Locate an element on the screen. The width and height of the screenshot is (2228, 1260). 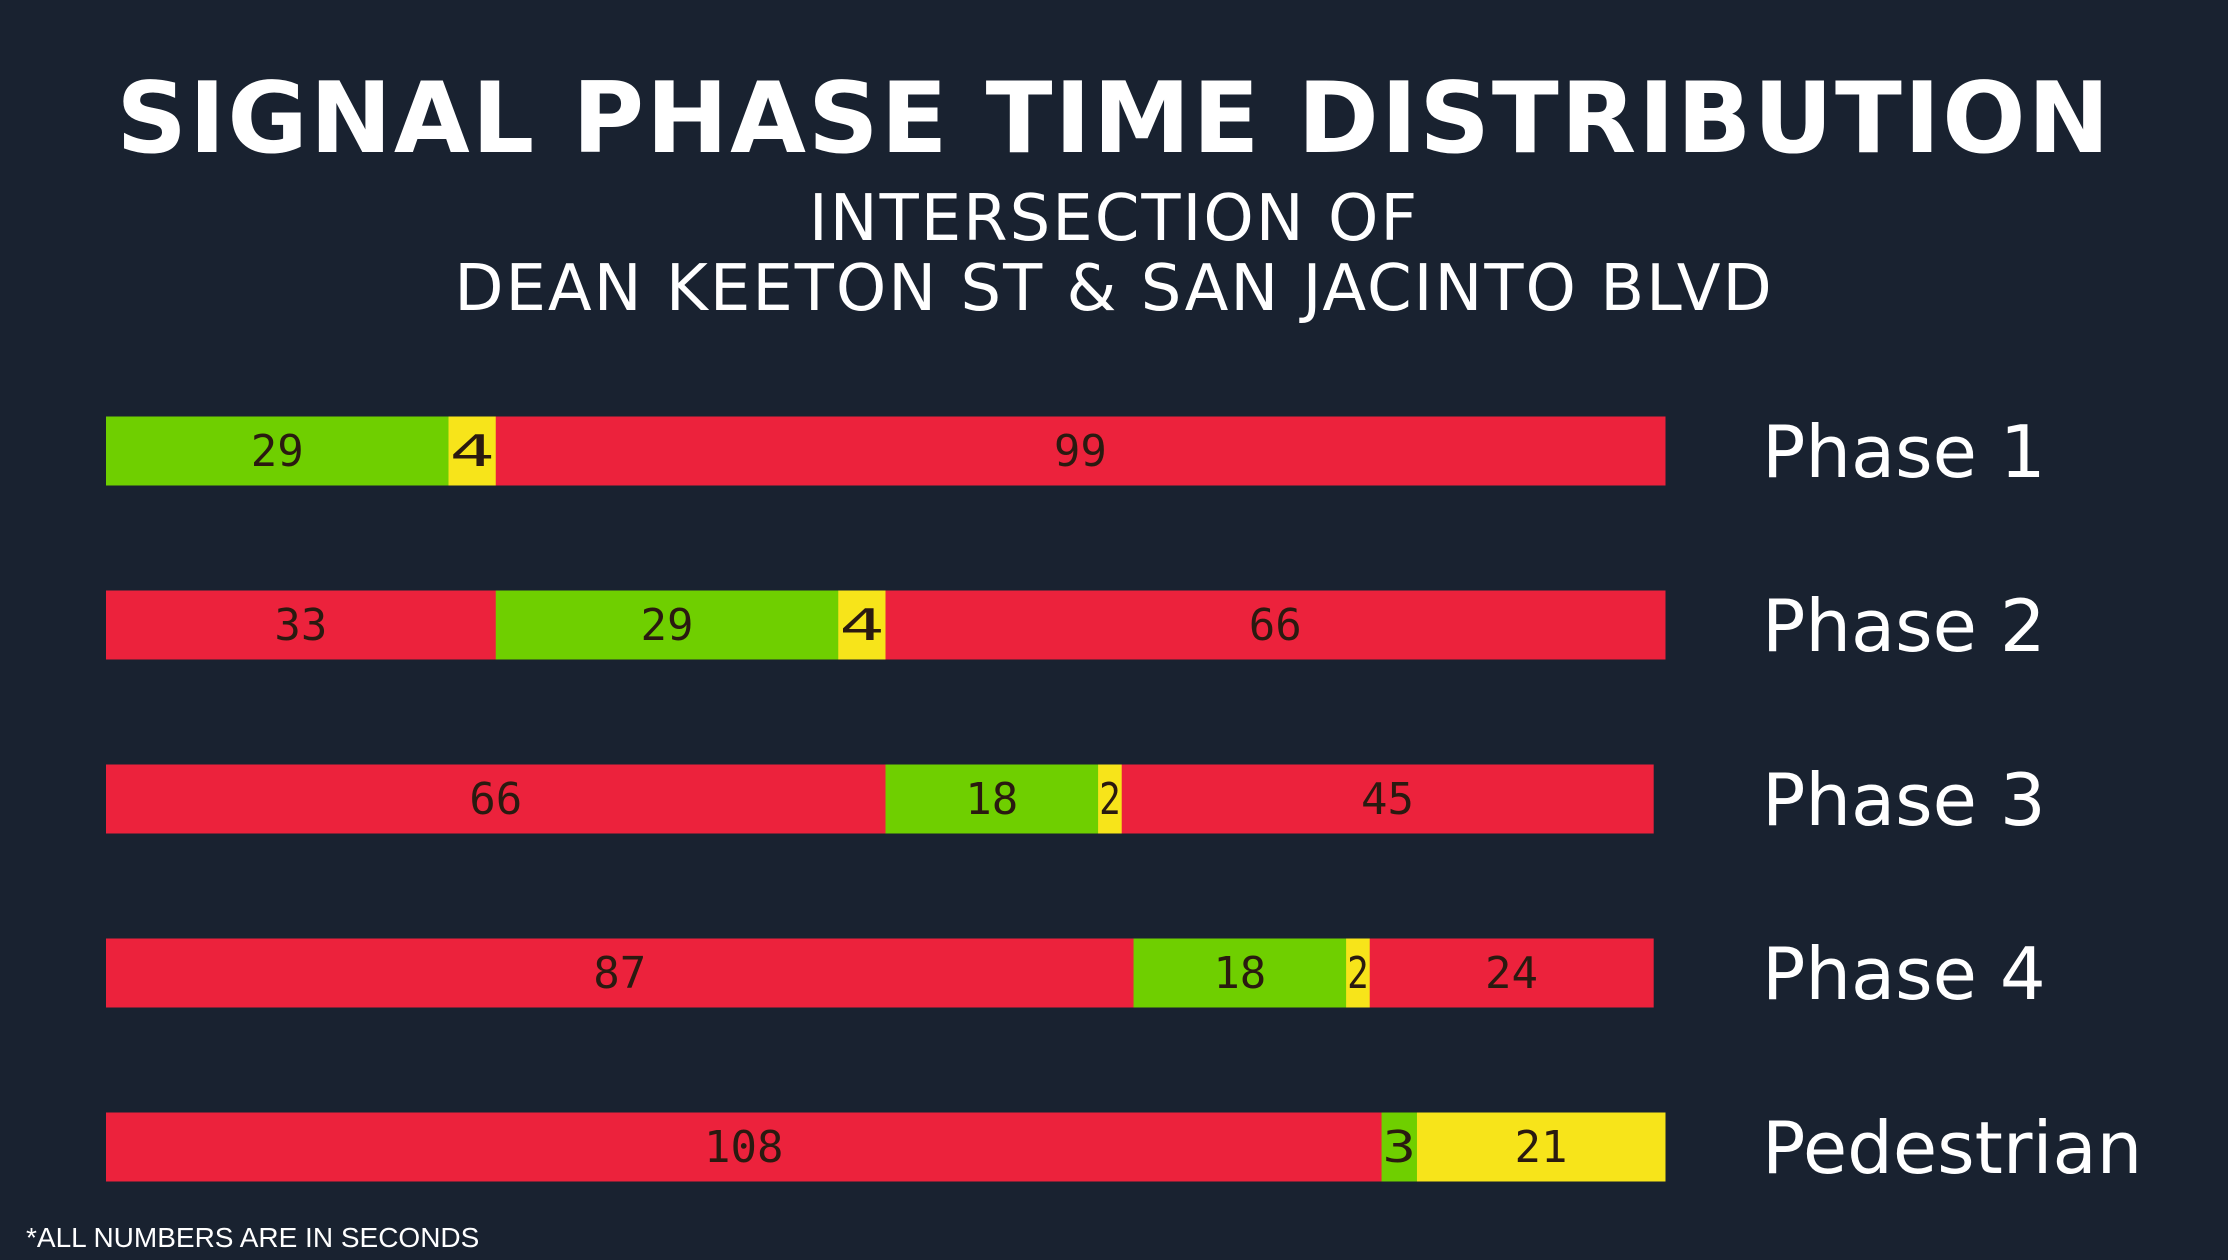
bar-row-pedestrian: 108 3 21 Pedestrian is located at coordinates (1124, 1148).